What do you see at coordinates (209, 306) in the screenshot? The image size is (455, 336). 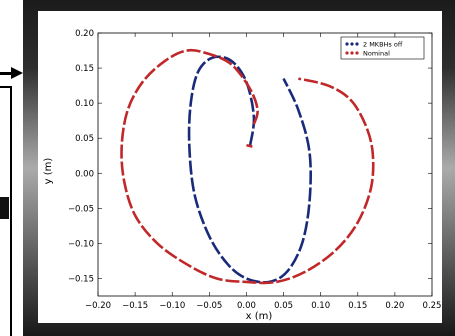 I see `x-tick-label: −0.05` at bounding box center [209, 306].